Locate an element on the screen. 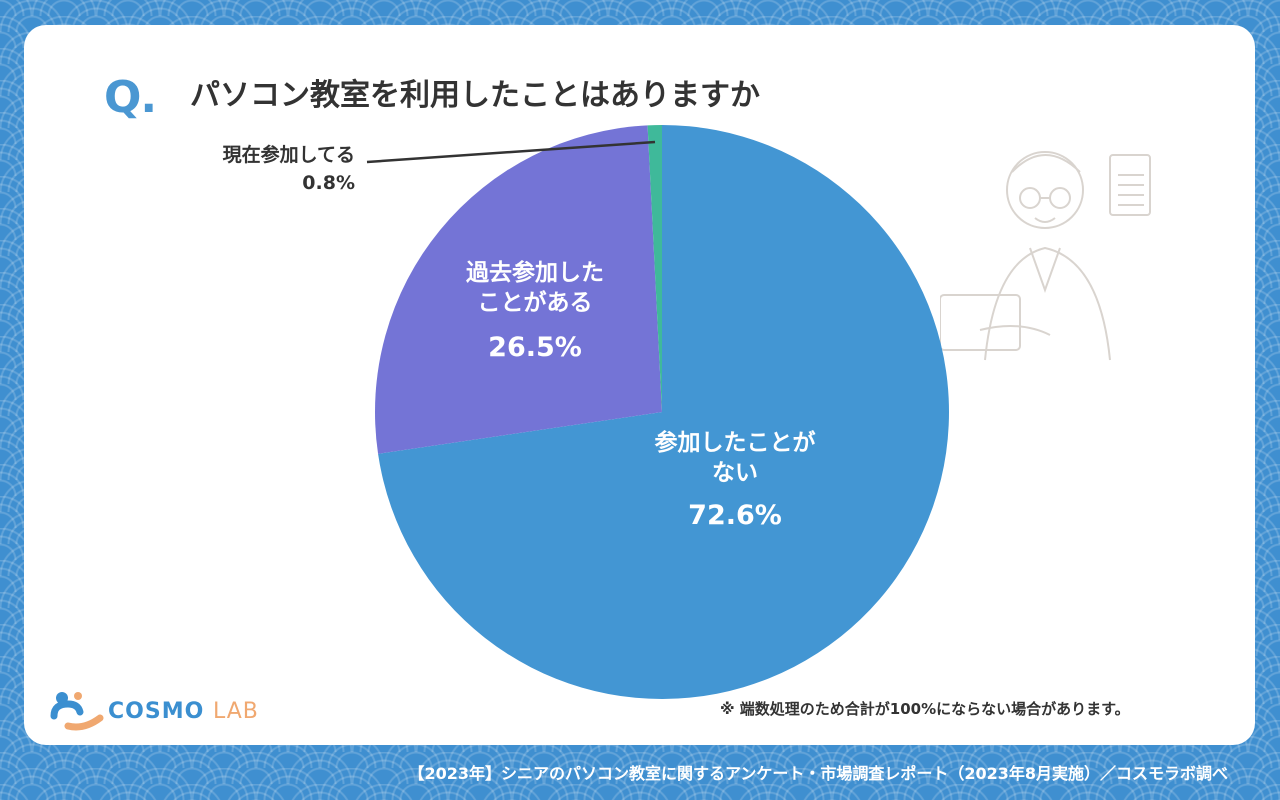 This screenshot has width=1280, height=800. senior-pc-illustration is located at coordinates (1045, 256).